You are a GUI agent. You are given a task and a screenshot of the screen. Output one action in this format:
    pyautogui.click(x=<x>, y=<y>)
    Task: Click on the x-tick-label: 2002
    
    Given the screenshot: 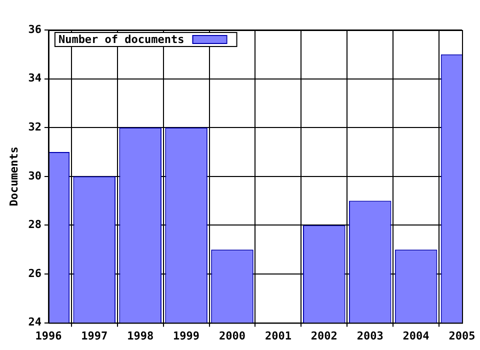 What is the action you would take?
    pyautogui.click(x=324, y=335)
    